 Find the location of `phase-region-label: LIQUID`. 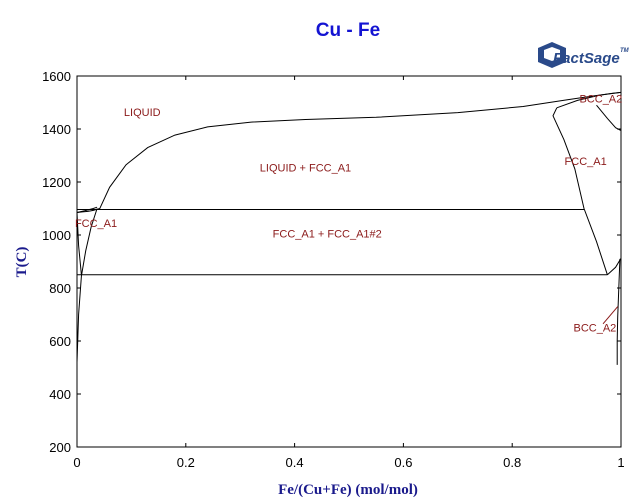

phase-region-label: LIQUID is located at coordinates (142, 113).